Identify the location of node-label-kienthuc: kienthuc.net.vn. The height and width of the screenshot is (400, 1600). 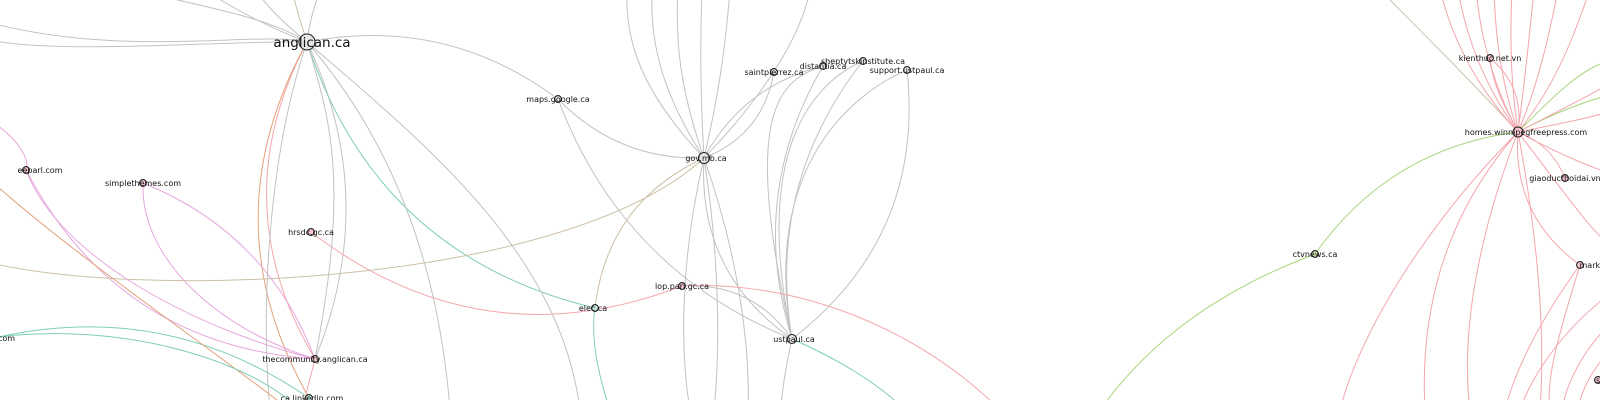
(1490, 58).